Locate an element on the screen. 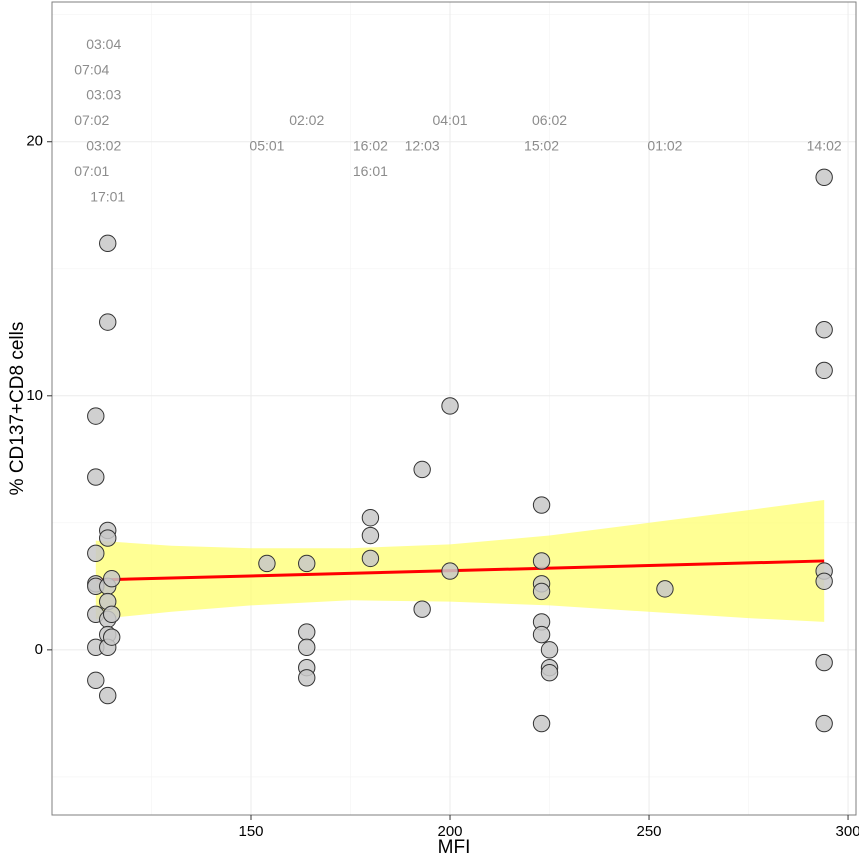 Image resolution: width=859 pixels, height=859 pixels. point-annotation: 07:01 is located at coordinates (91, 171).